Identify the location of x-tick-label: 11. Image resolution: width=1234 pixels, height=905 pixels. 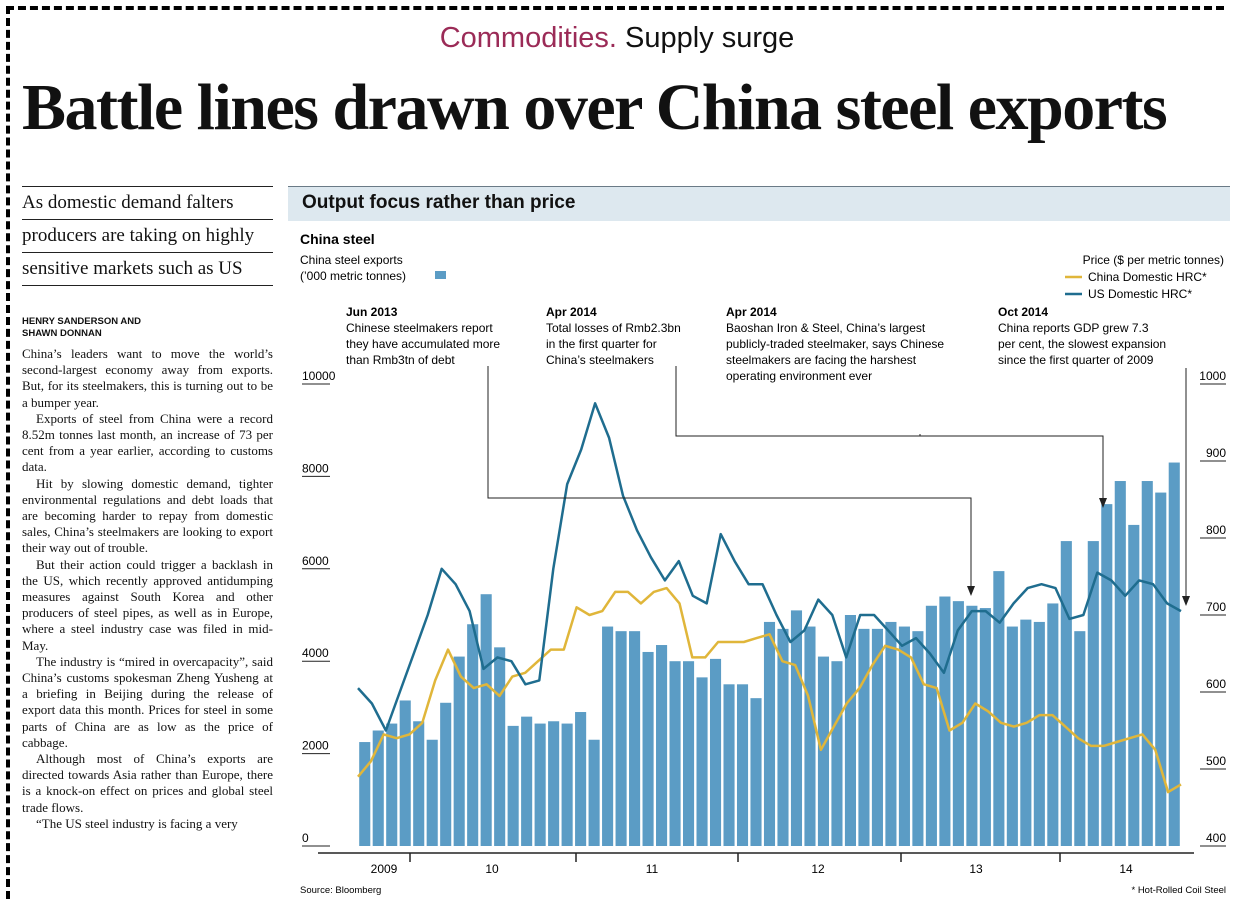
(652, 869).